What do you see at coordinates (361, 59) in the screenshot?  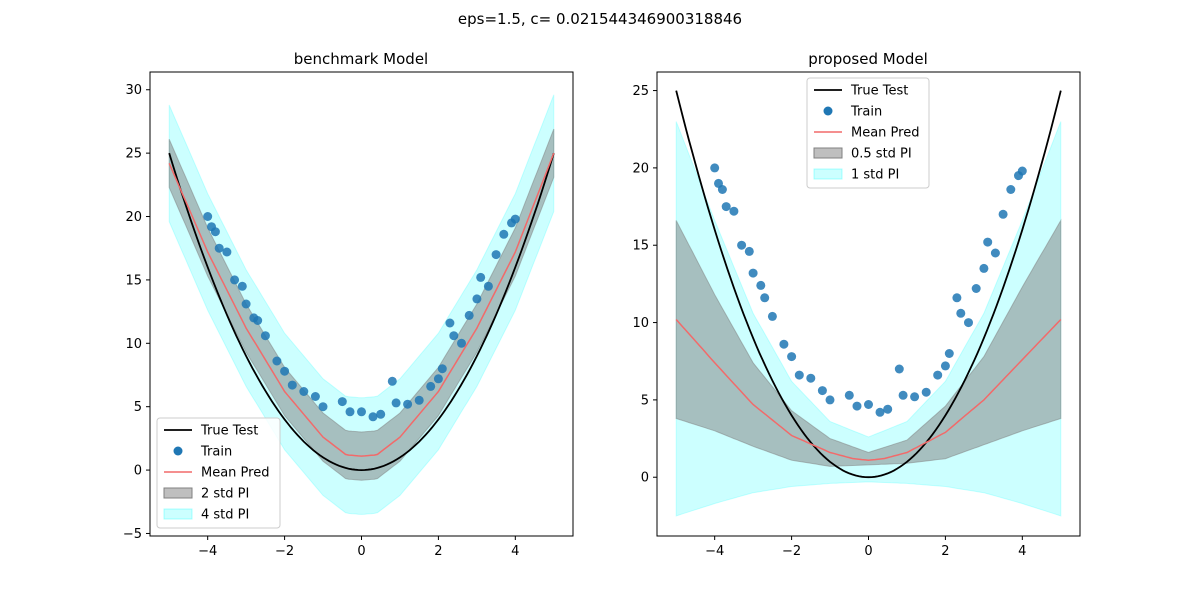 I see `benchmark-model-title: benchmark Model` at bounding box center [361, 59].